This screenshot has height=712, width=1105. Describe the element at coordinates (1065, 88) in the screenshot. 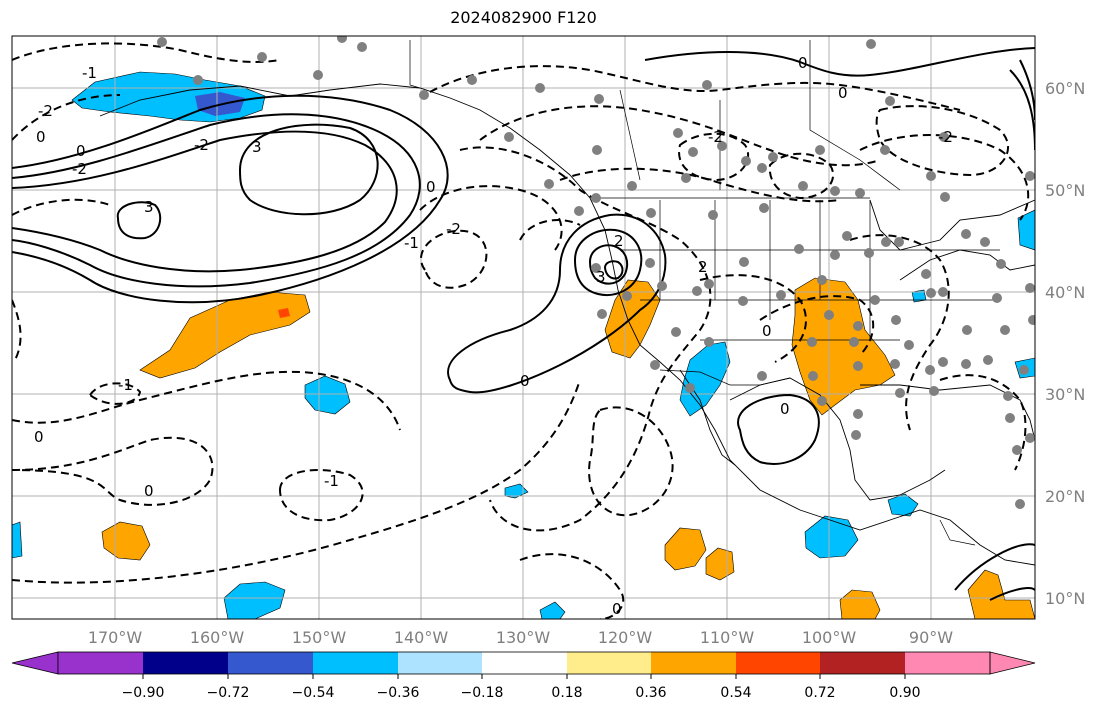

I see `lat-tick-label: 60°N` at that location.